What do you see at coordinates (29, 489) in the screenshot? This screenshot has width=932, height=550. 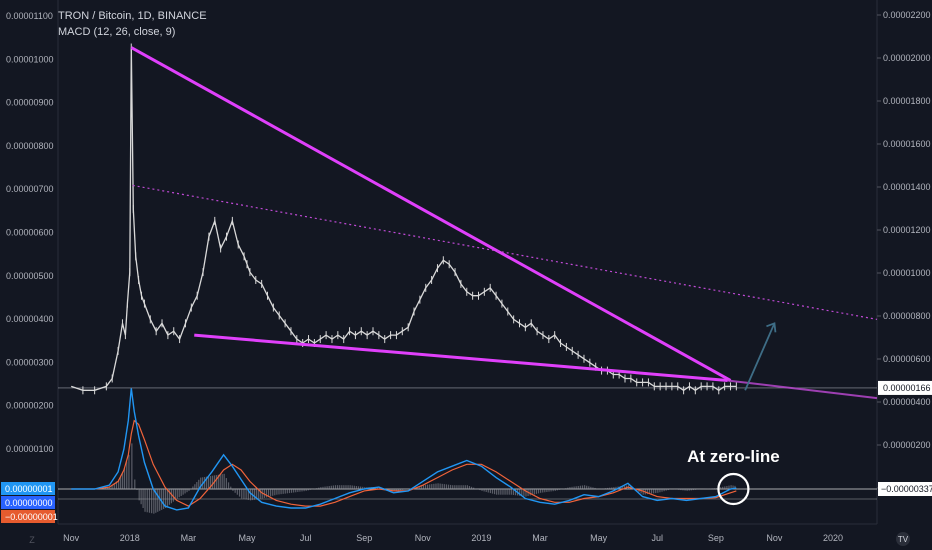 I see `macd-left-badge-label: 0.00000001` at bounding box center [29, 489].